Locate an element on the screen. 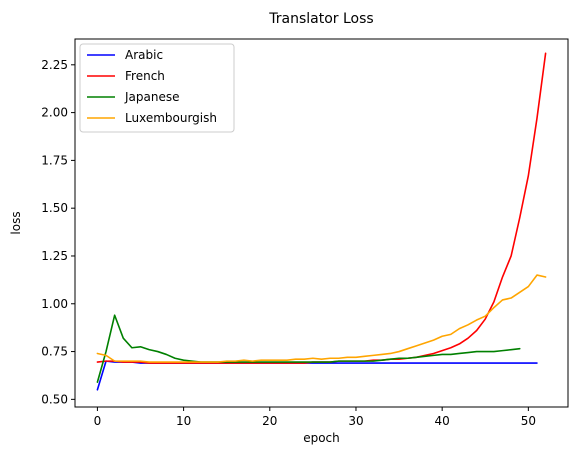 Image resolution: width=576 pixels, height=455 pixels. series-line-japanese is located at coordinates (308, 348).